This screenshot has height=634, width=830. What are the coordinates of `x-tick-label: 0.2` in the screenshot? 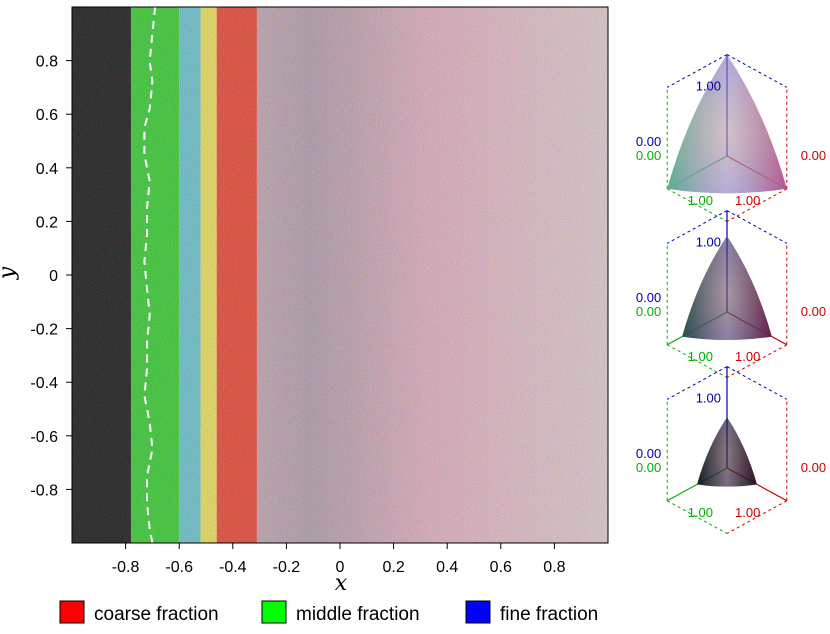 It's located at (393, 567).